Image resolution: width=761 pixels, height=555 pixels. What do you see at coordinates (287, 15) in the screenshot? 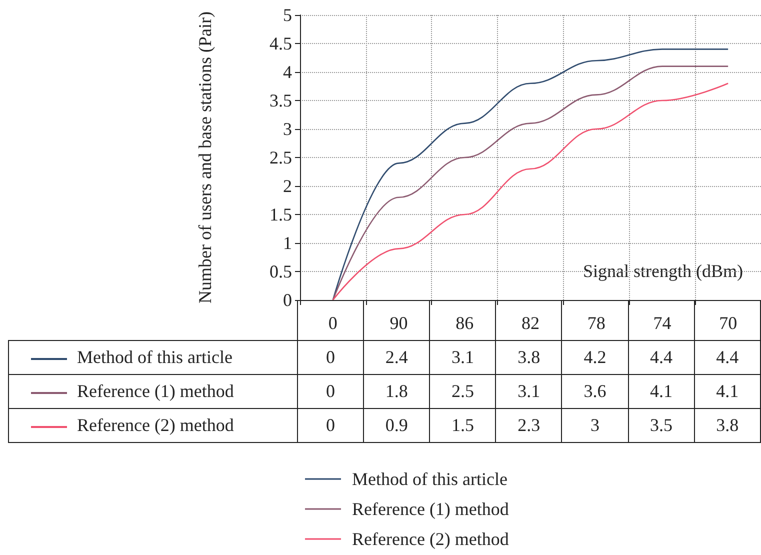
I see `y-tick-label: 5` at bounding box center [287, 15].